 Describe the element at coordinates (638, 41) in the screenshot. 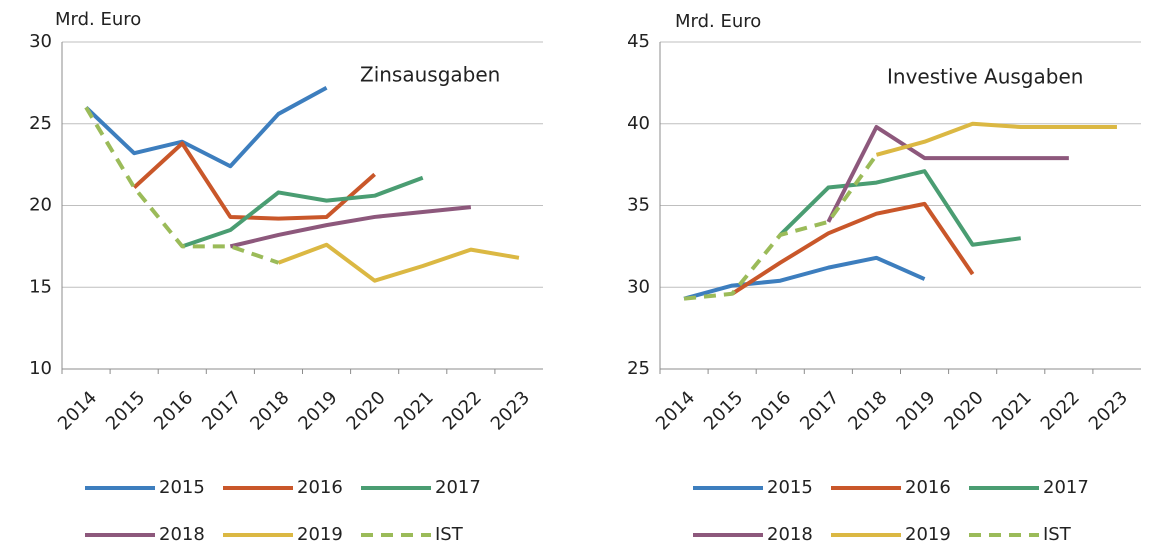

I see `y-tick-label: 45` at that location.